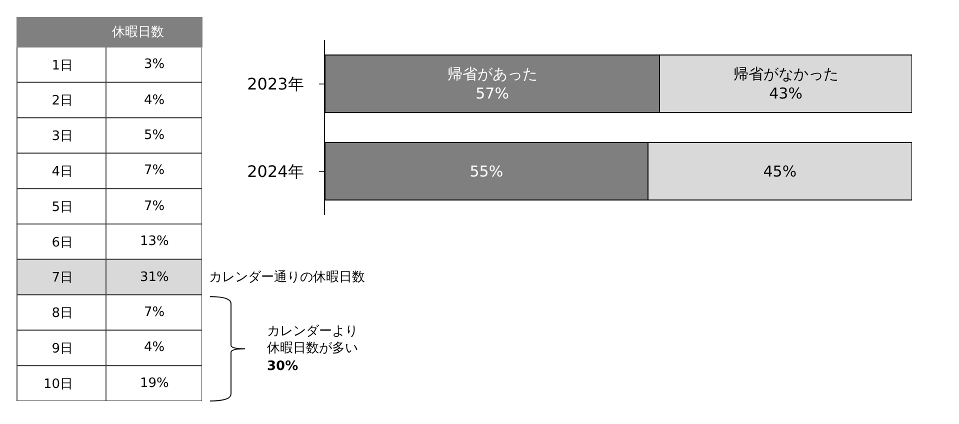 This screenshot has width=959, height=424. I want to click on text: カレンダーより, so click(312, 331).